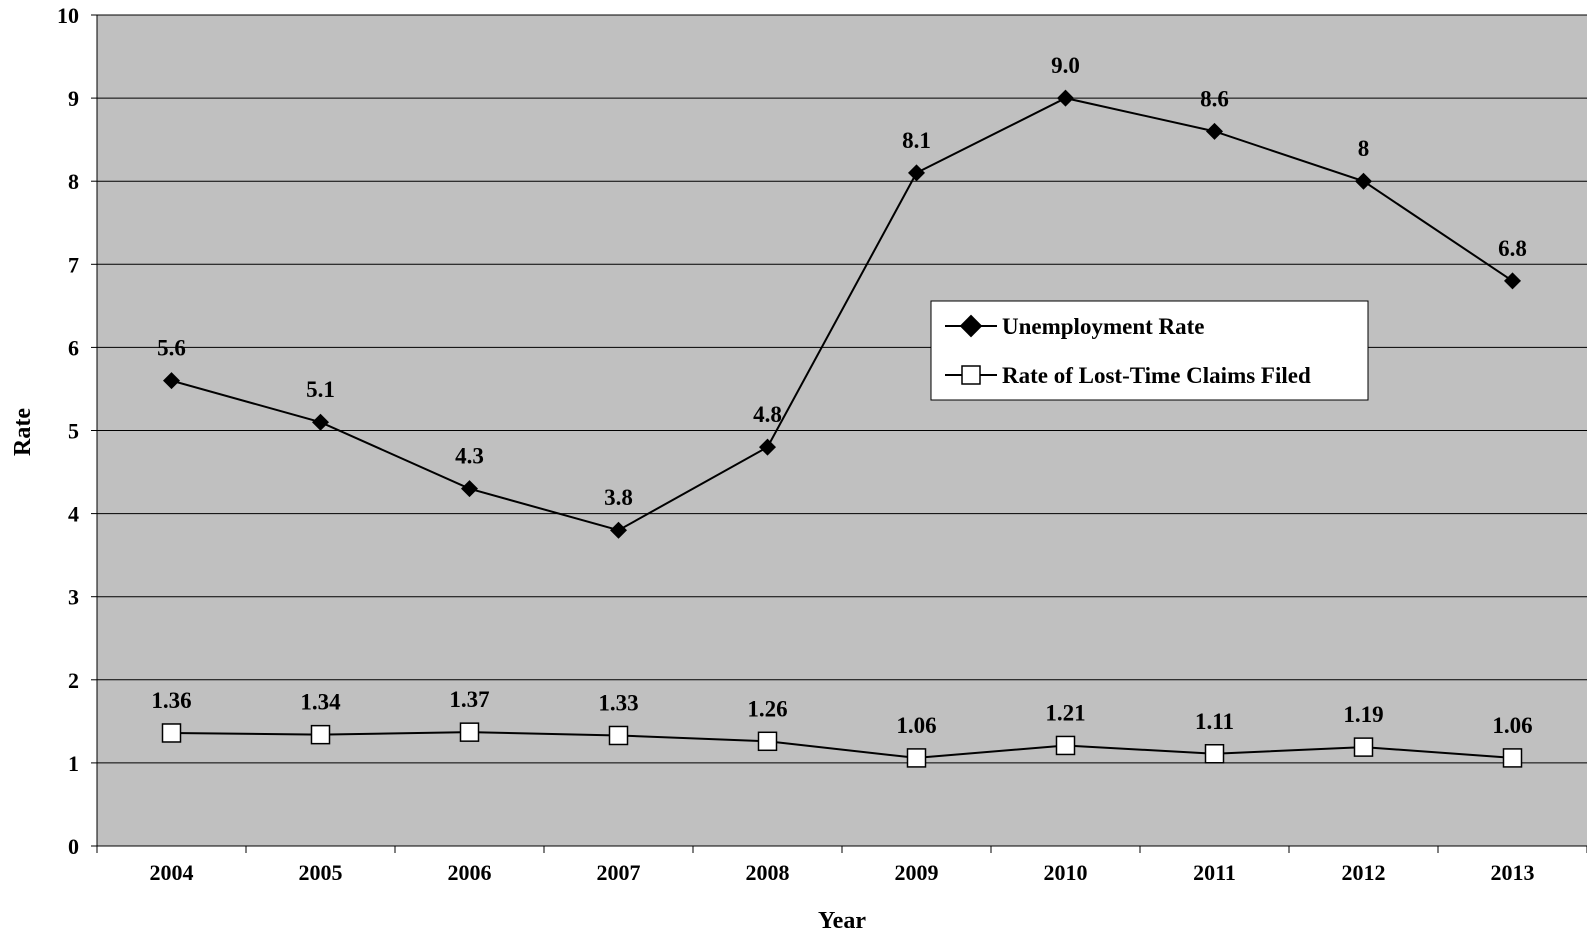 This screenshot has height=946, width=1587. Describe the element at coordinates (320, 389) in the screenshot. I see `data-label: 5.1` at that location.